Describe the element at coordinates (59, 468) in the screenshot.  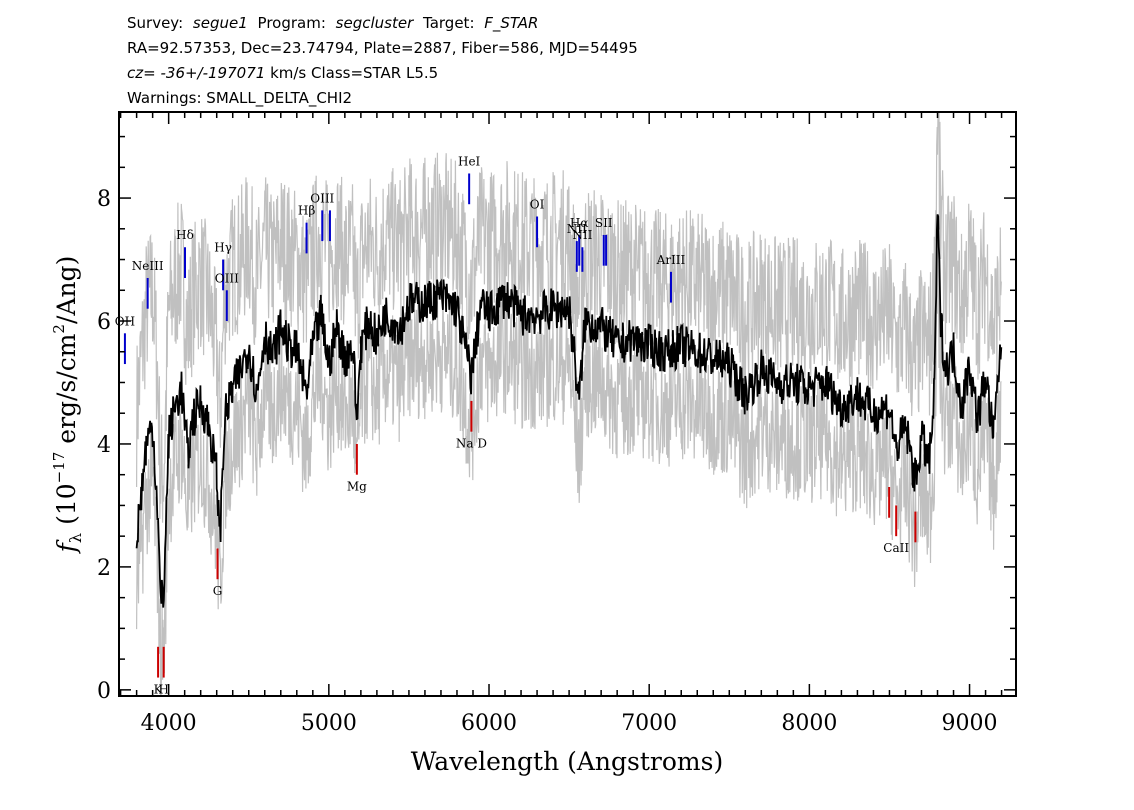
I see `y-label-exp: −17` at that location.